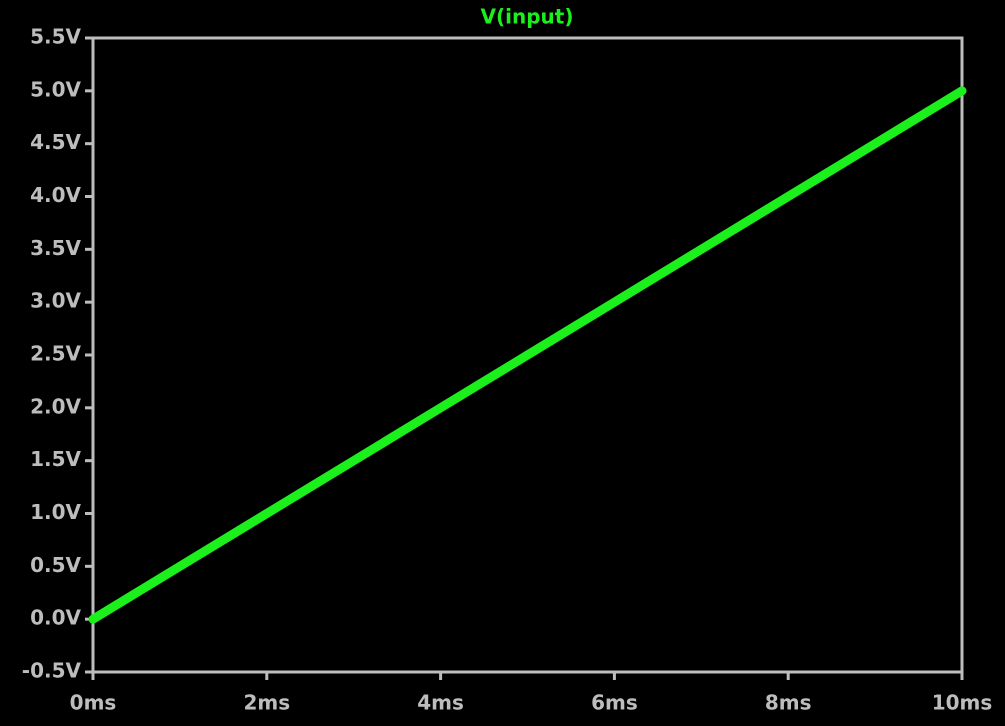 Image resolution: width=1005 pixels, height=726 pixels. What do you see at coordinates (55, 354) in the screenshot?
I see `y-tick-label: 2.5V` at bounding box center [55, 354].